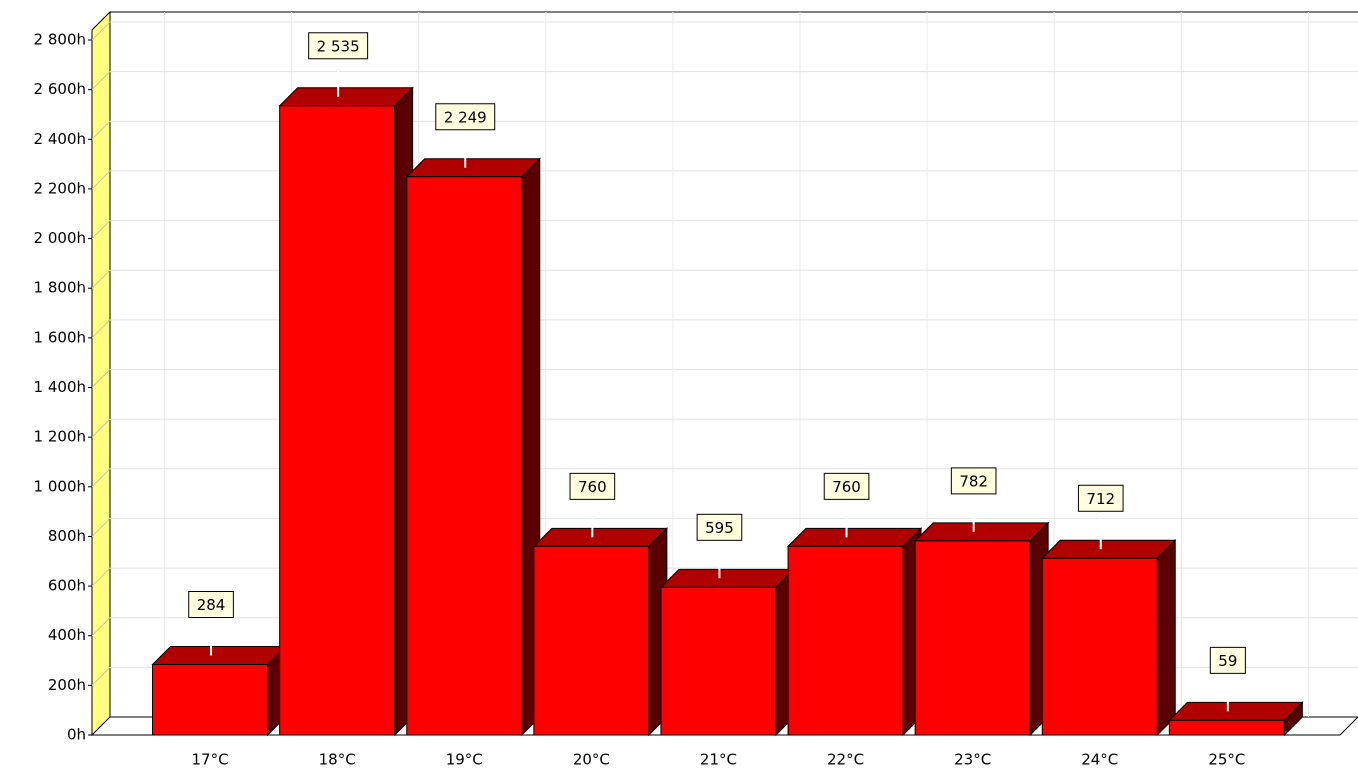 Image resolution: width=1358 pixels, height=771 pixels. What do you see at coordinates (1226, 760) in the screenshot?
I see `x-tick-label: 25°C` at bounding box center [1226, 760].